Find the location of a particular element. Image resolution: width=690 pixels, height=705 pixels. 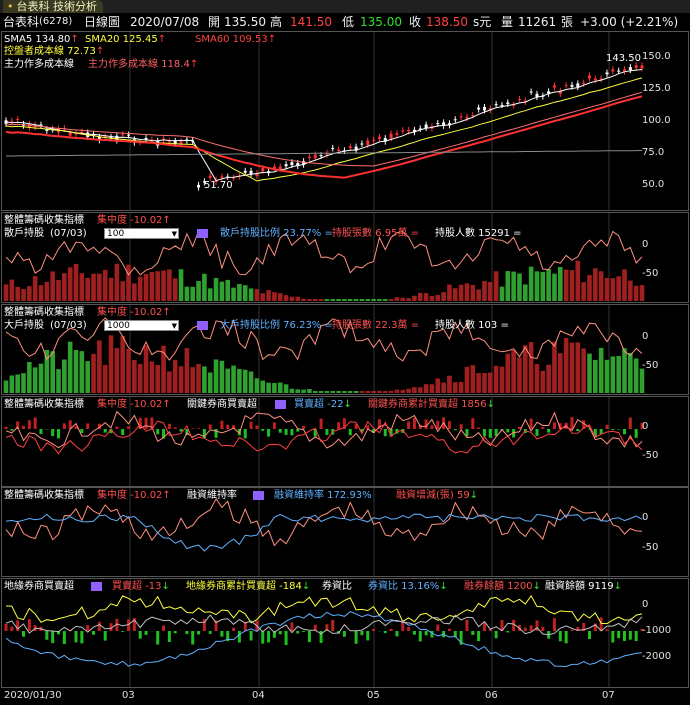

sma60-line is located at coordinates (324, 137).